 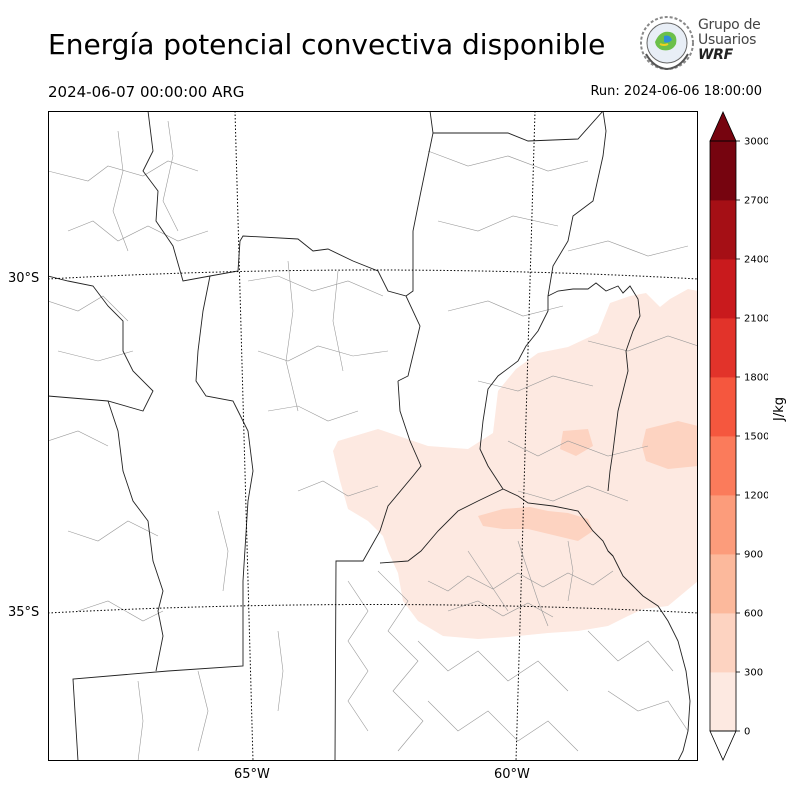 What do you see at coordinates (715, 55) in the screenshot?
I see `logo-line-3: WRF` at bounding box center [715, 55].